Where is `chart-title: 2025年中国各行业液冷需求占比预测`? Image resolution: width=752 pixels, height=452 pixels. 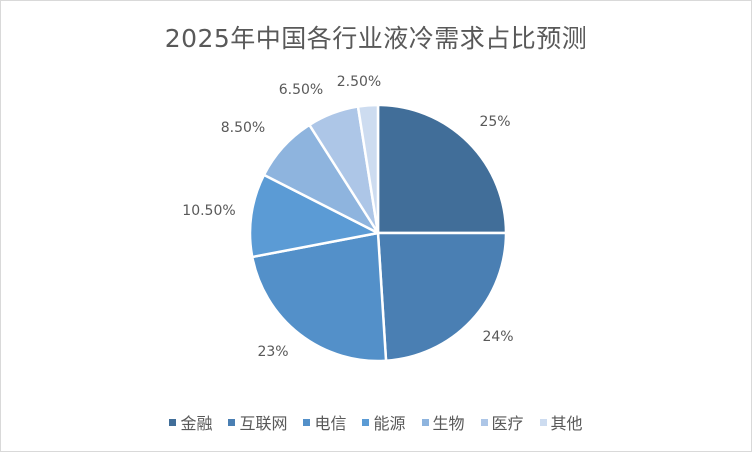
chart-title: 2025年中国各行业液冷需求占比预测 is located at coordinates (376, 38).